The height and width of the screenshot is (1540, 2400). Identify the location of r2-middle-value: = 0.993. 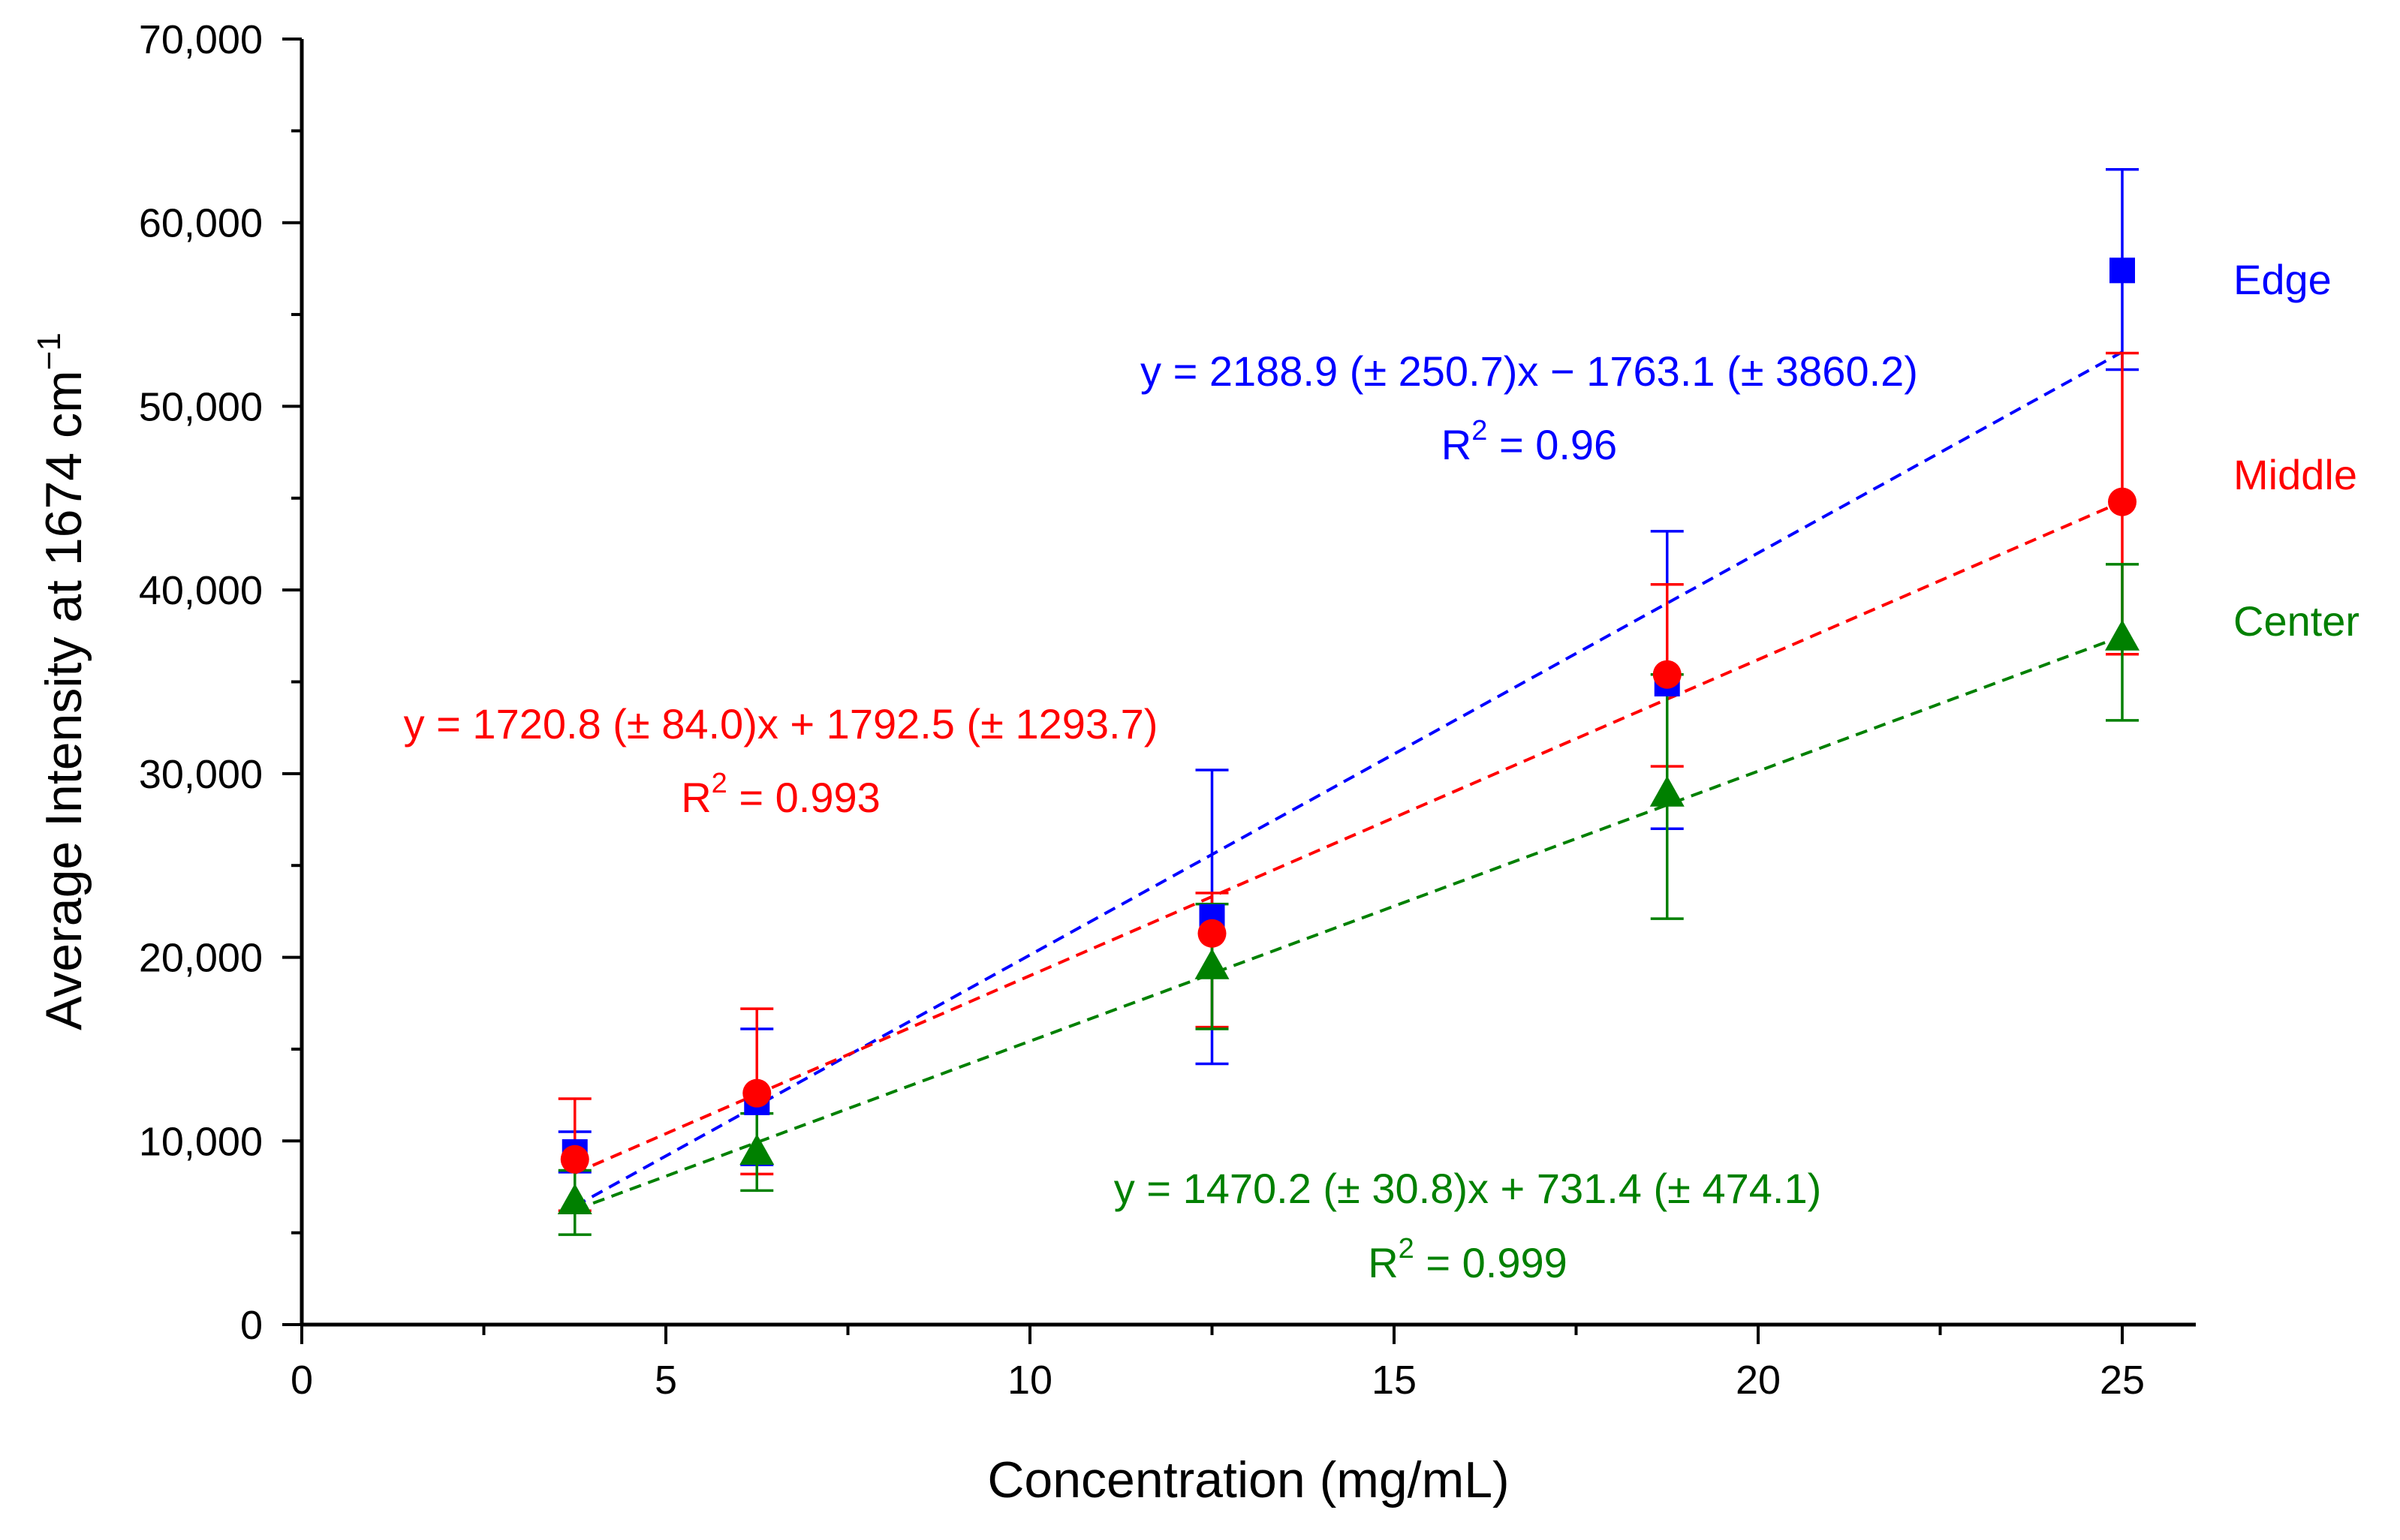
(804, 798).